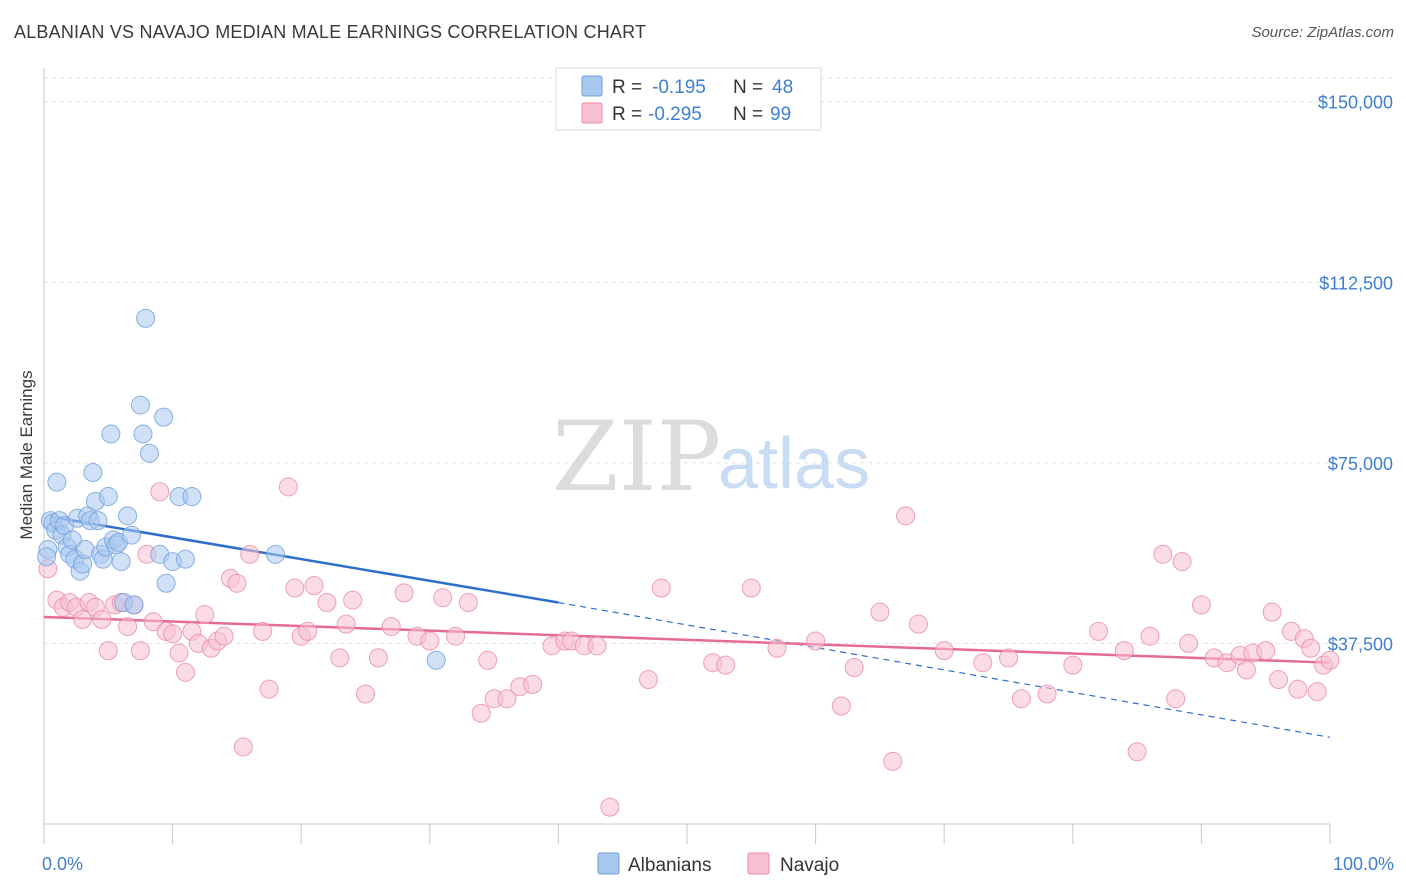  Describe the element at coordinates (758, 863) in the screenshot. I see `bottom-legend-swatch-navajo` at that location.